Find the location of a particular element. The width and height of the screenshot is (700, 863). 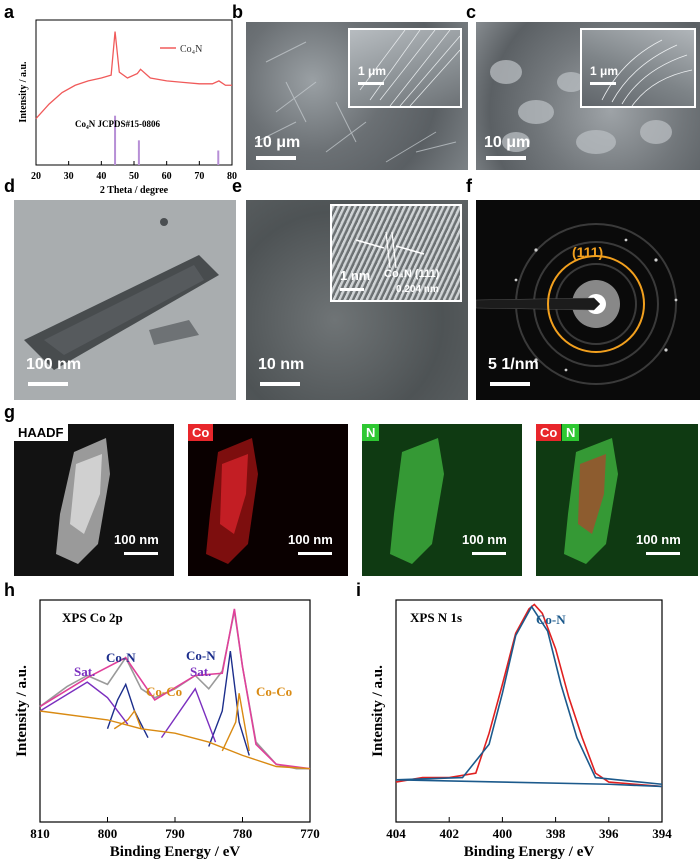

xrd-x-ticks: 20 30 40 50 60 70 80 is located at coordinates (134, 171).